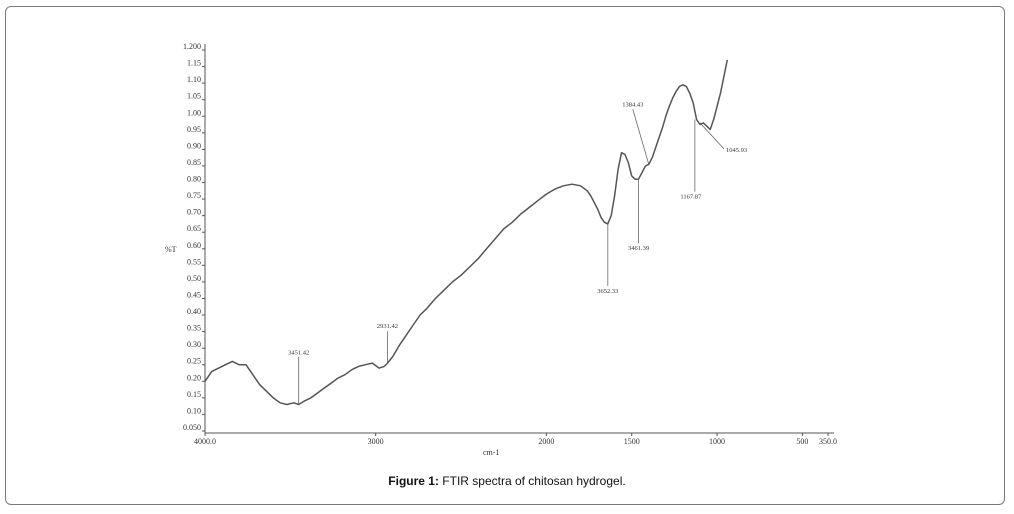  What do you see at coordinates (194, 96) in the screenshot?
I see `y-tick-label: 1.05` at bounding box center [194, 96].